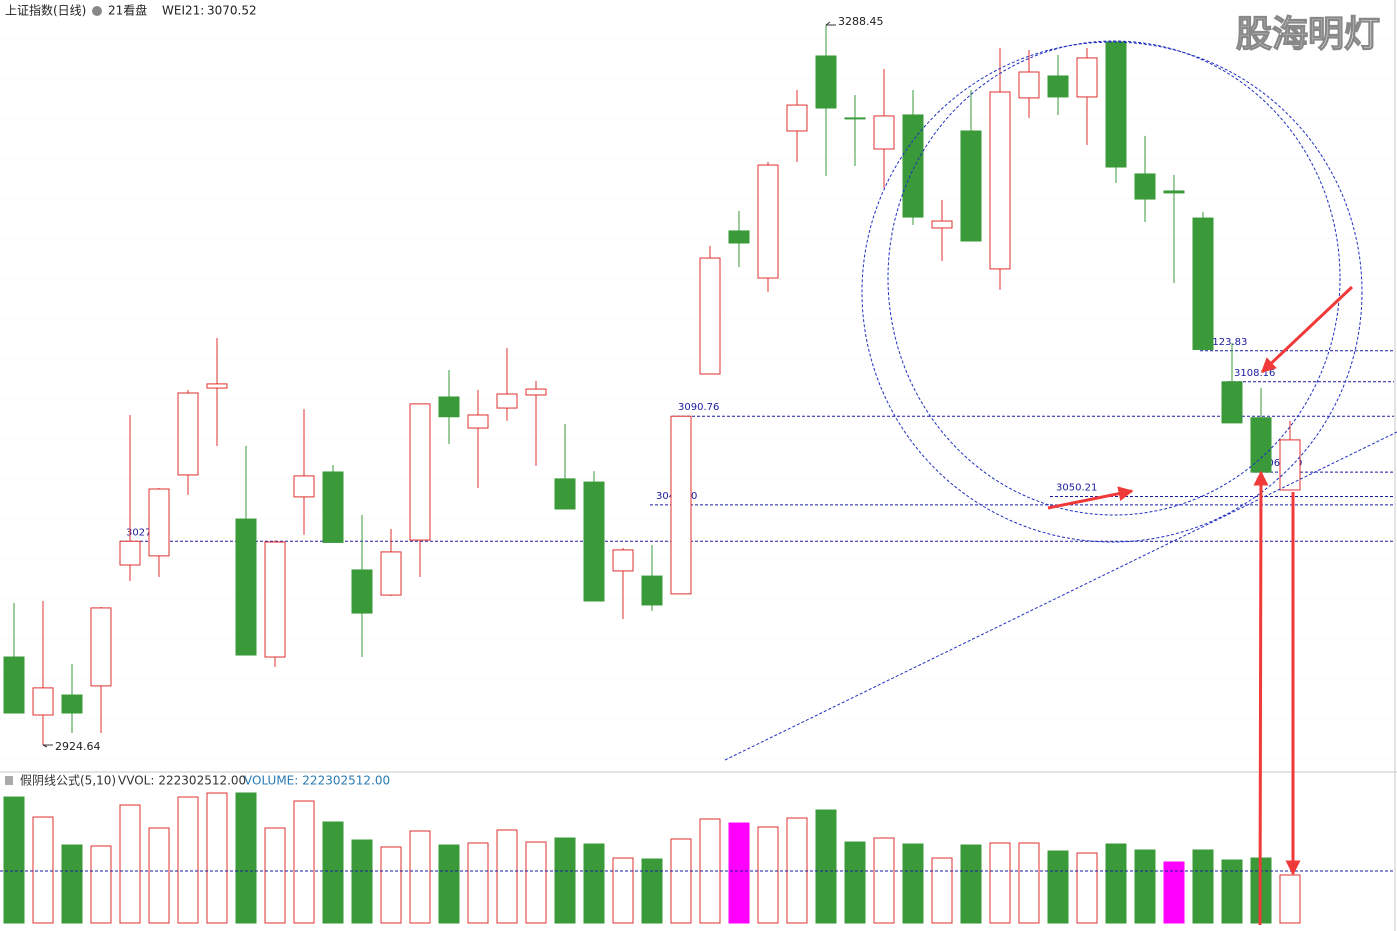 The image size is (1397, 931). Describe the element at coordinates (1254, 373) in the screenshot. I see `level-label: 3108.16` at that location.